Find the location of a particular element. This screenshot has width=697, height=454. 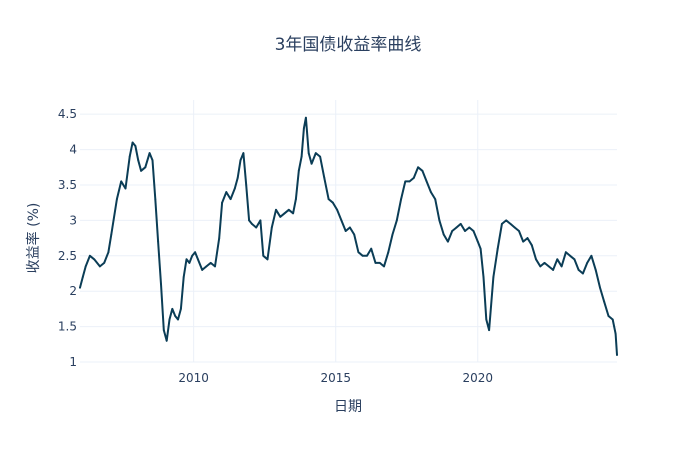

x-tick-label: 2015 is located at coordinates (335, 378).